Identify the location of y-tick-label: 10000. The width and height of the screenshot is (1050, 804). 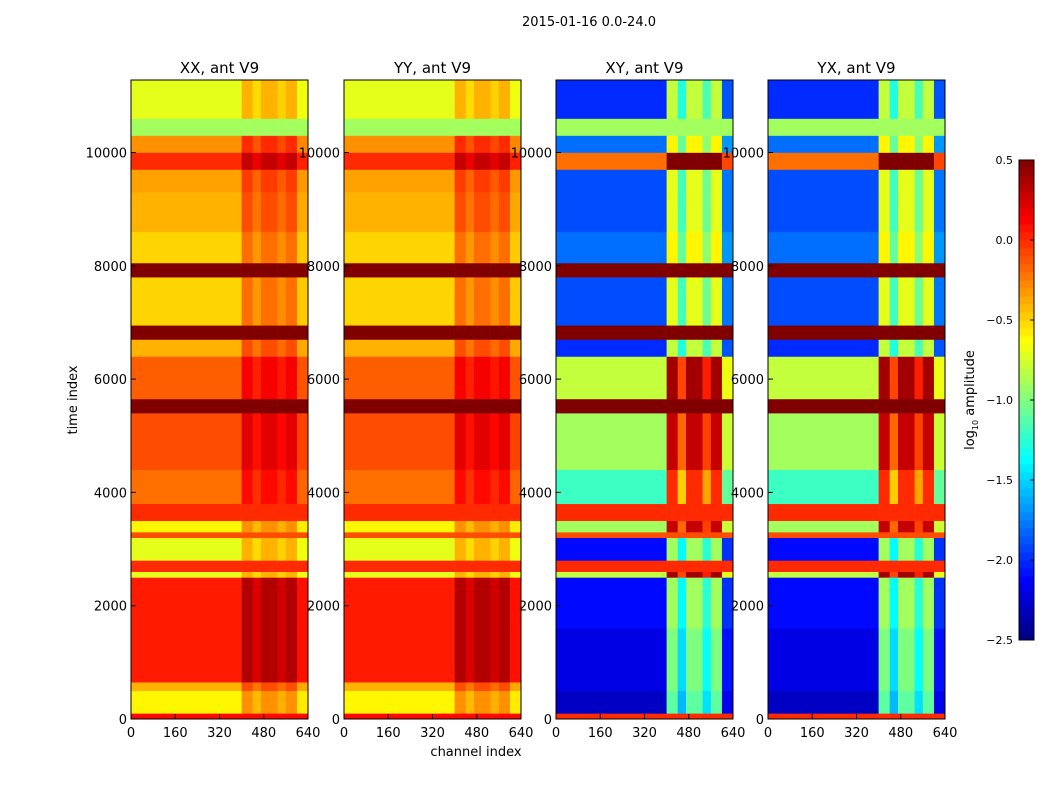
(743, 154).